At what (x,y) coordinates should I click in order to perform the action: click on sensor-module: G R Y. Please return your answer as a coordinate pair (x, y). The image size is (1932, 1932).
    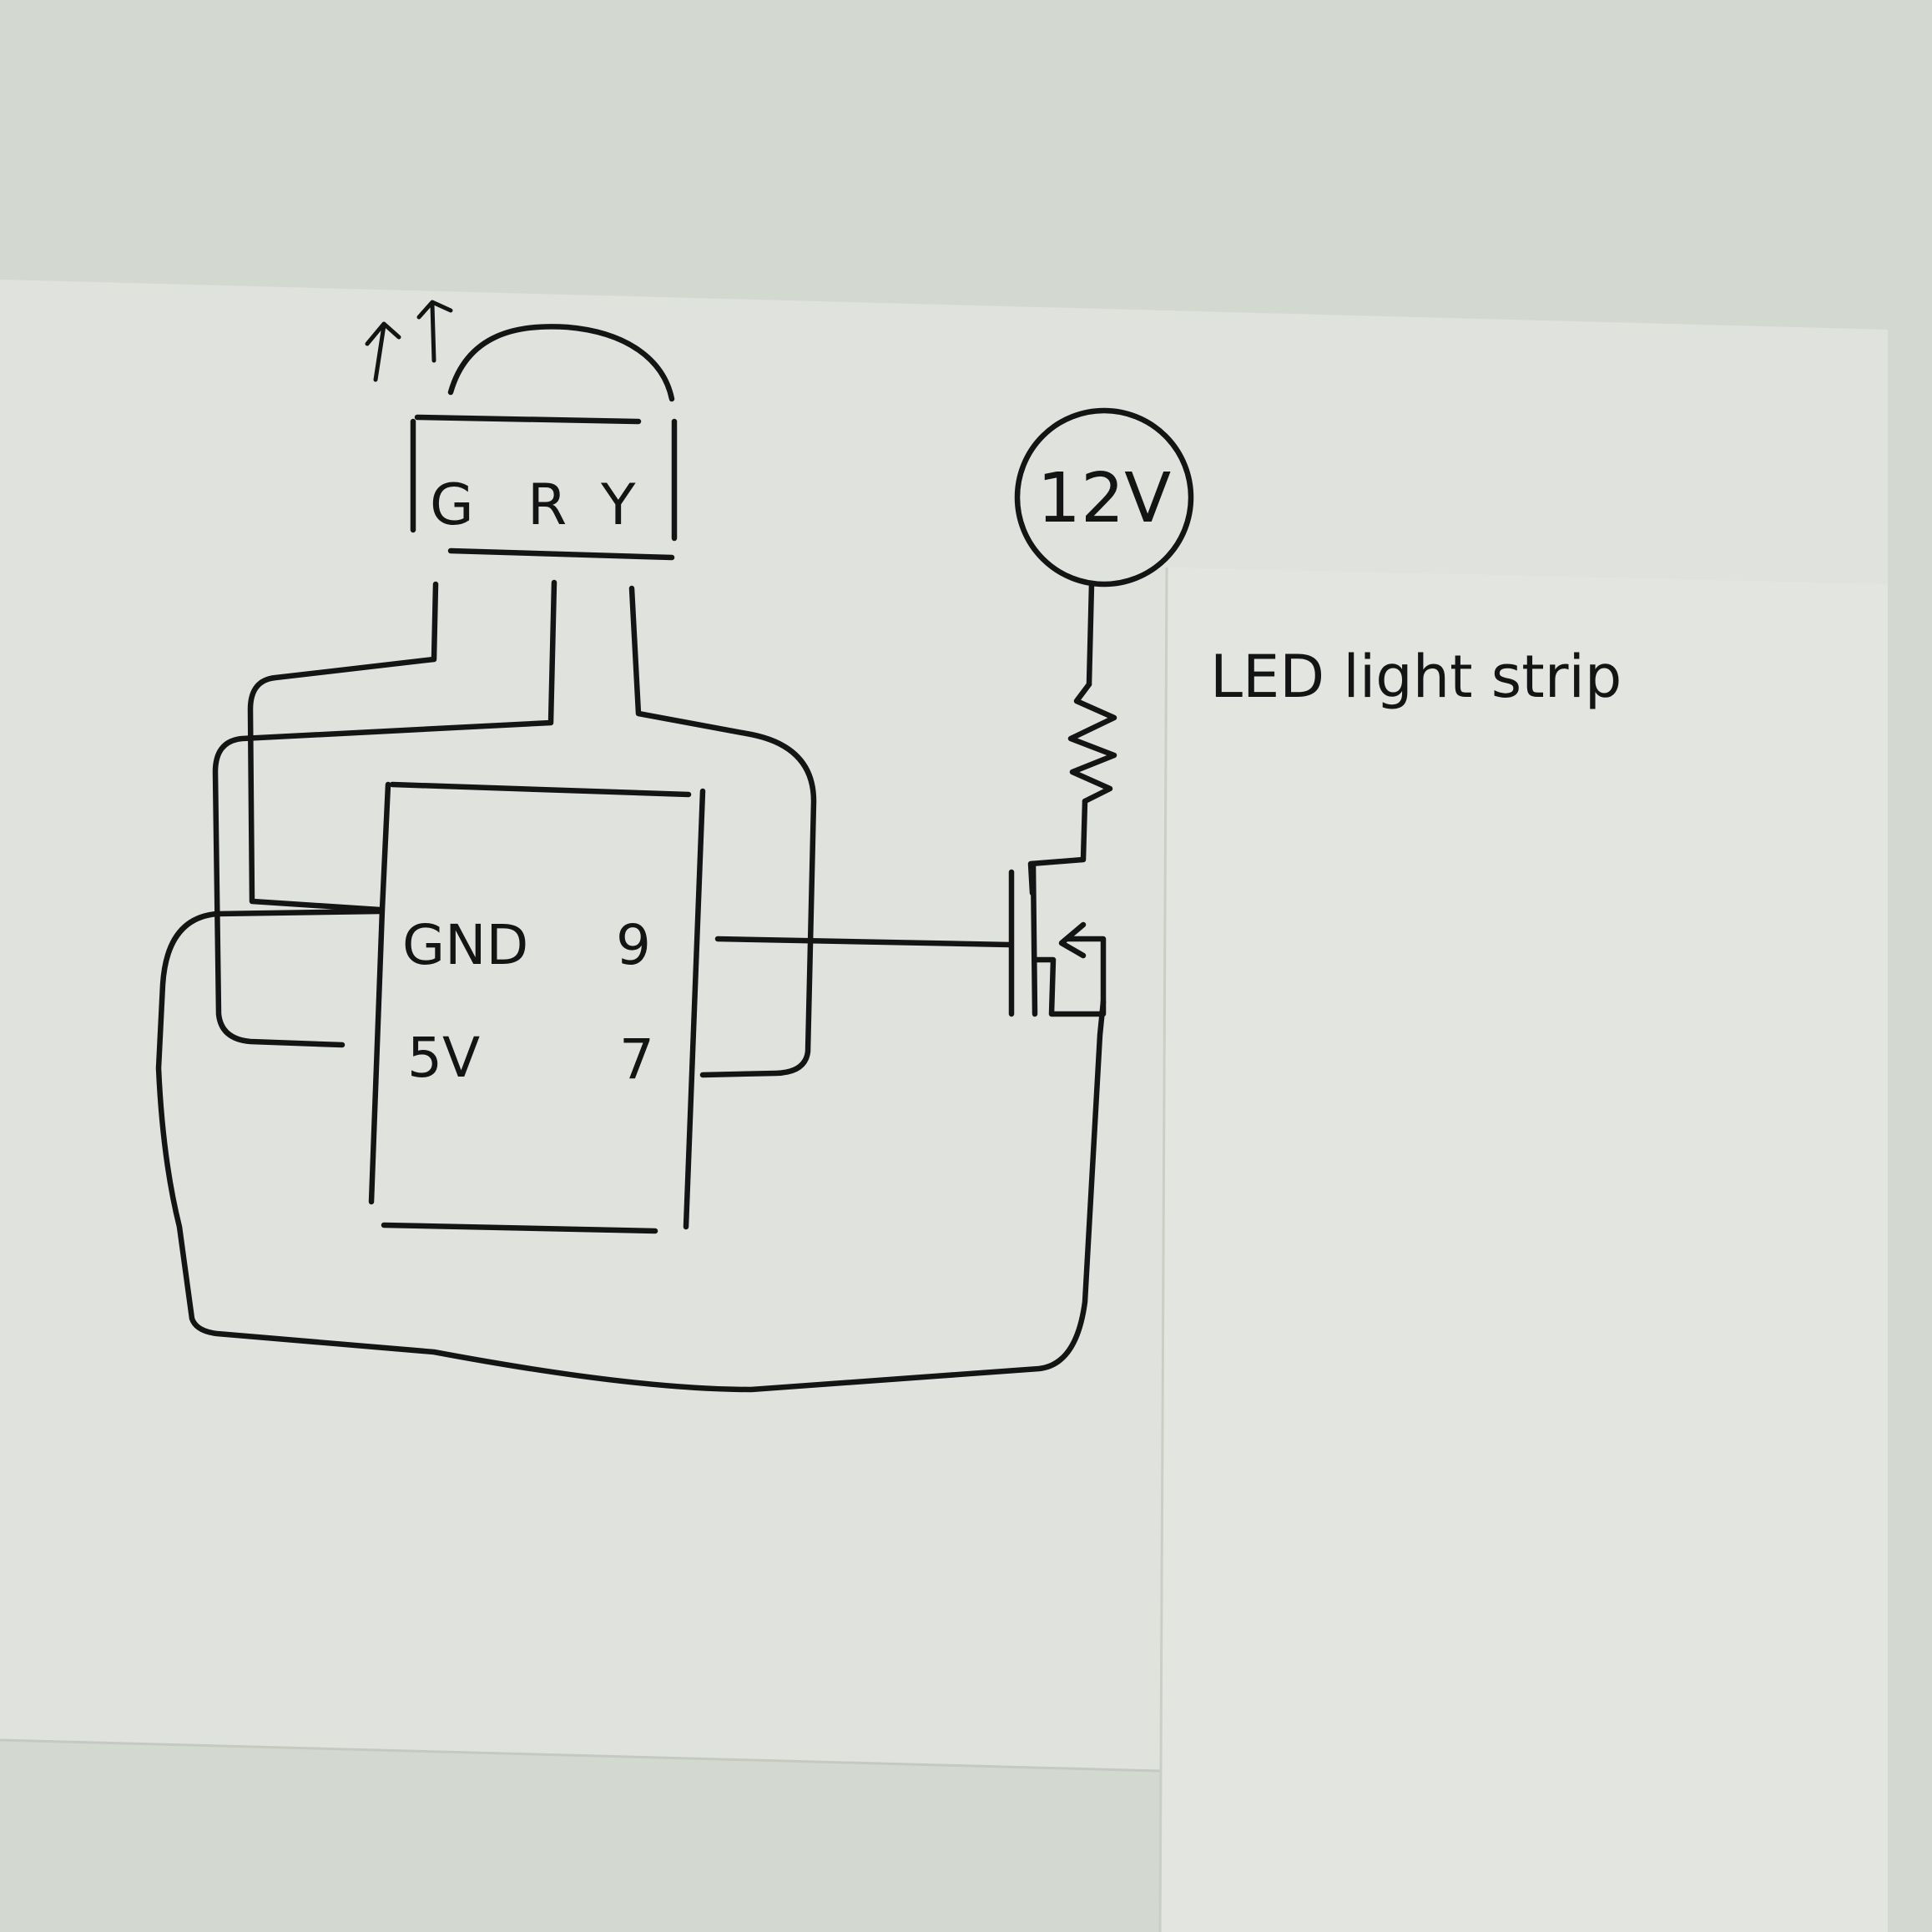
    Looking at the image, I should click on (521, 431).